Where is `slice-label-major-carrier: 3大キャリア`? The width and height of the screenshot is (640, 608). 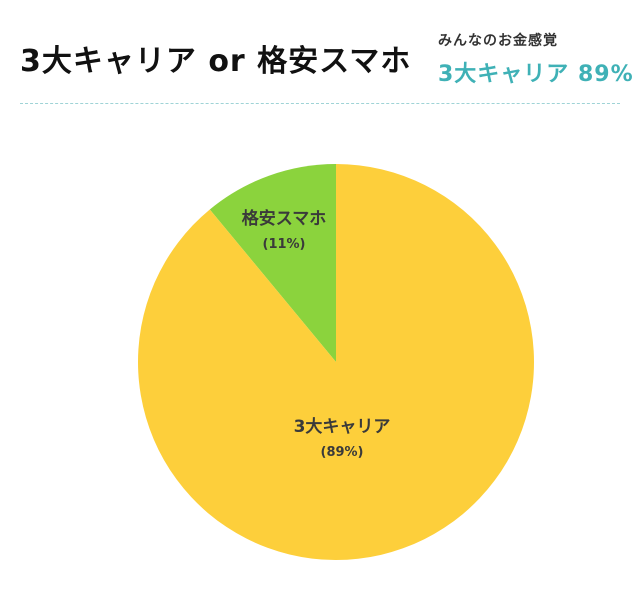 slice-label-major-carrier: 3大キャリア is located at coordinates (342, 426).